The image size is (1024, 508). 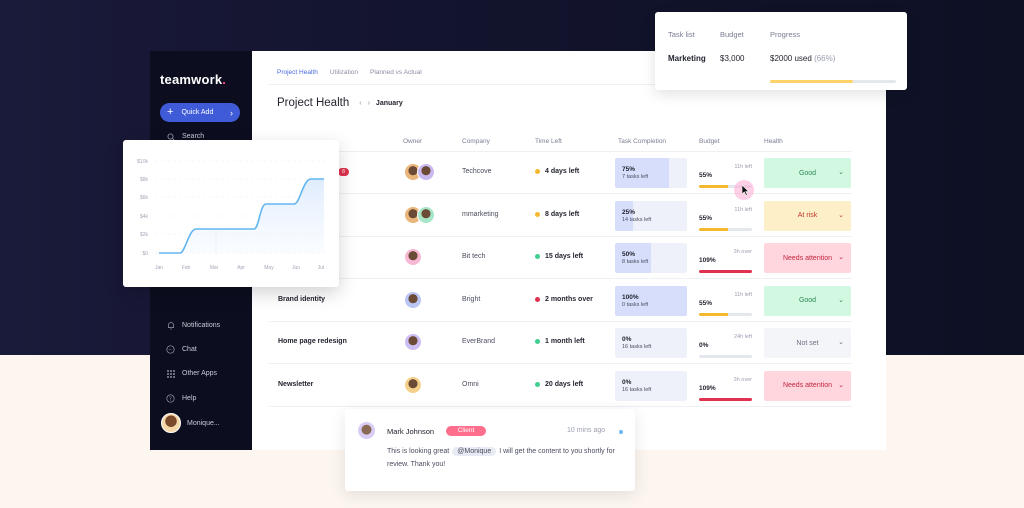 I want to click on time-left-text: 2 months over, so click(x=569, y=299).